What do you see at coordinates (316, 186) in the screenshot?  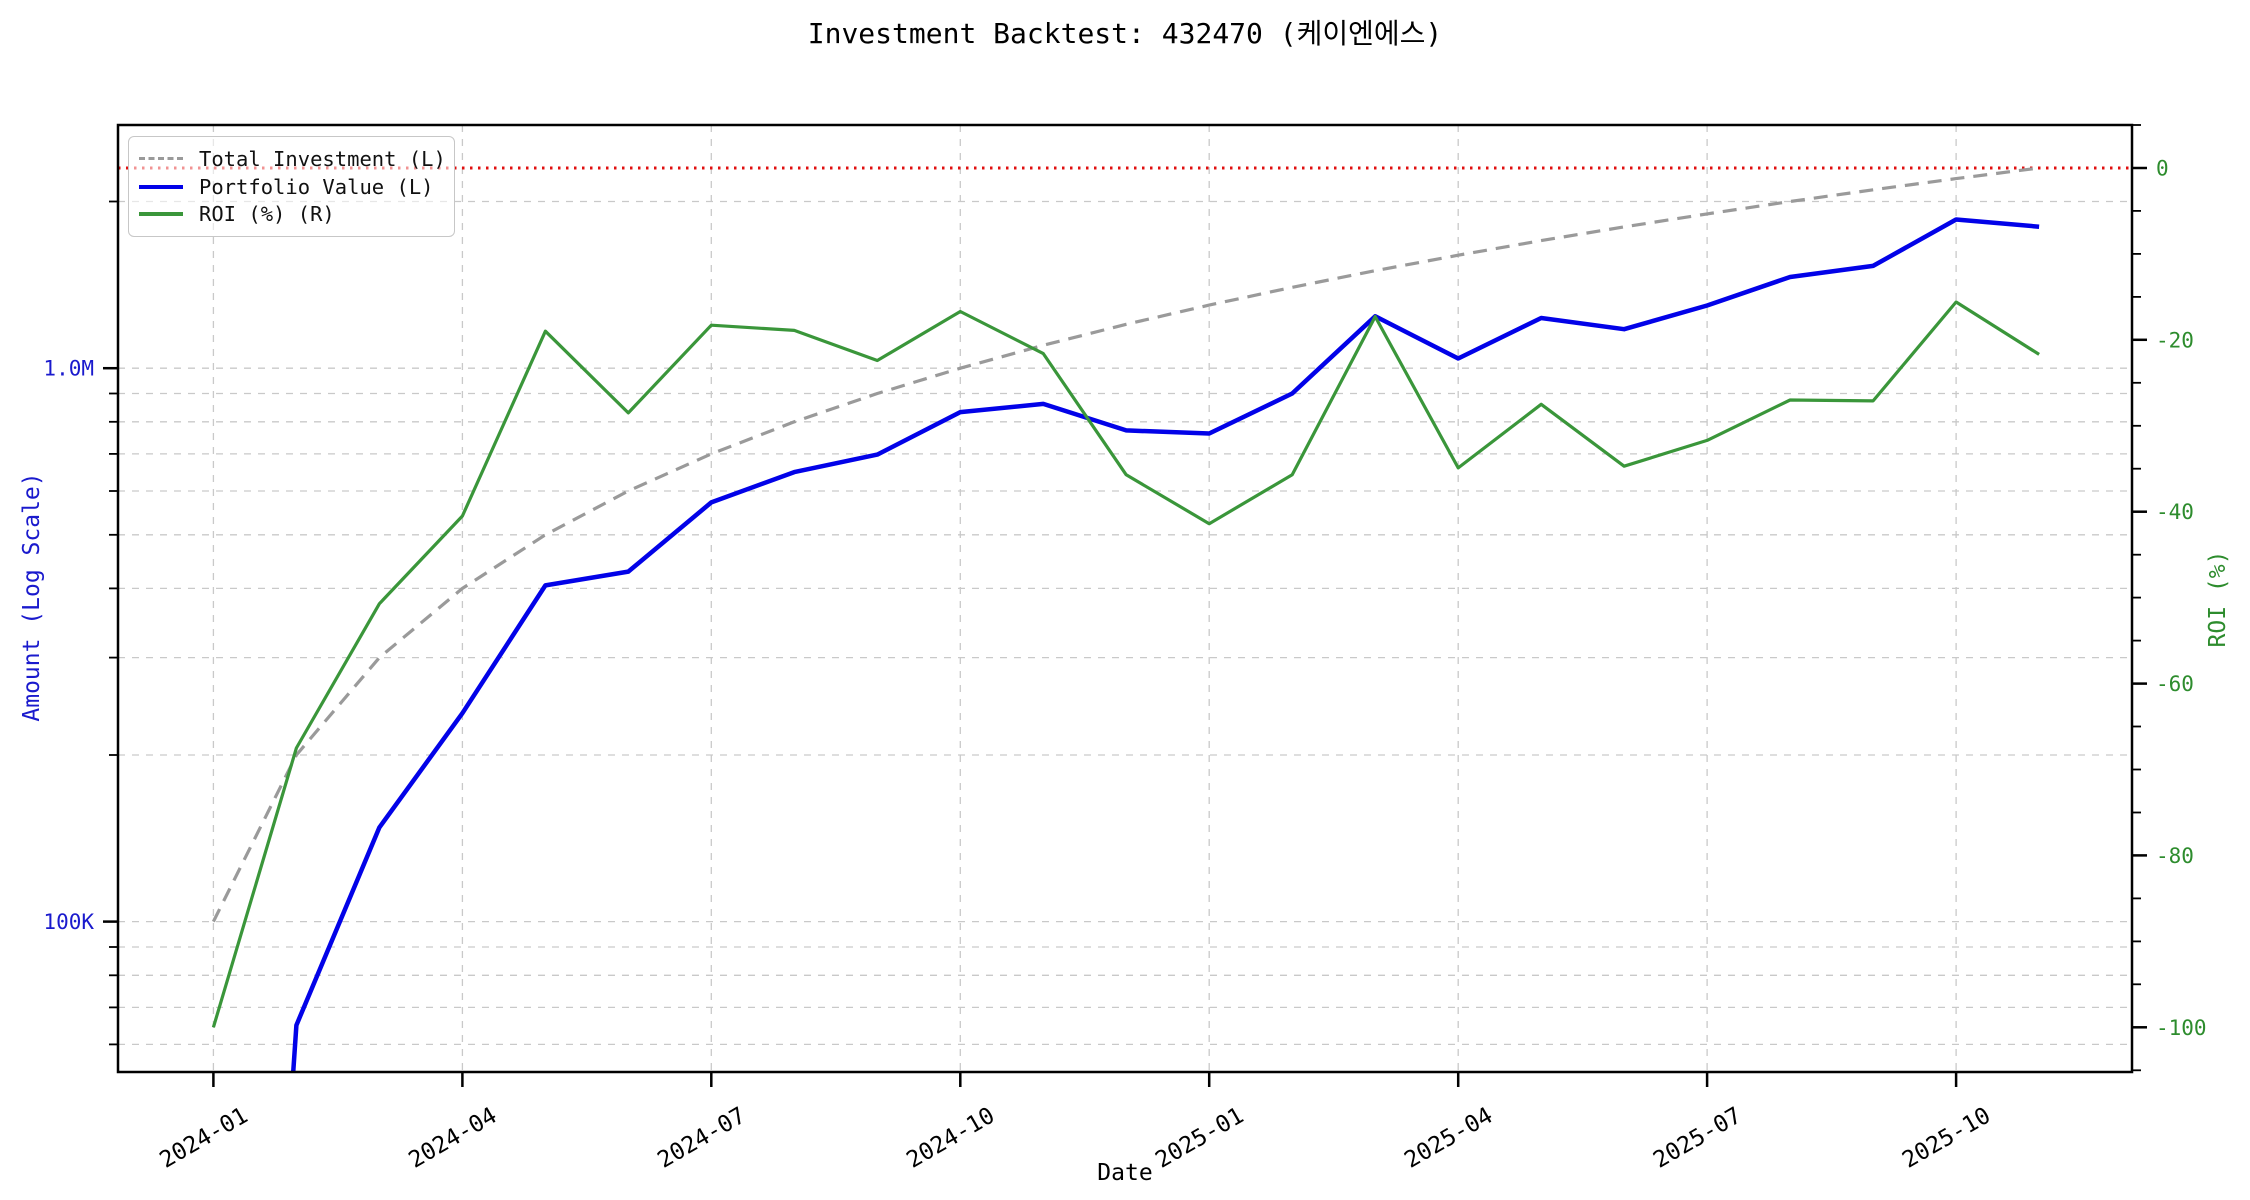 I see `legend-label-portfolio-value: Portfolio Value (L)` at bounding box center [316, 186].